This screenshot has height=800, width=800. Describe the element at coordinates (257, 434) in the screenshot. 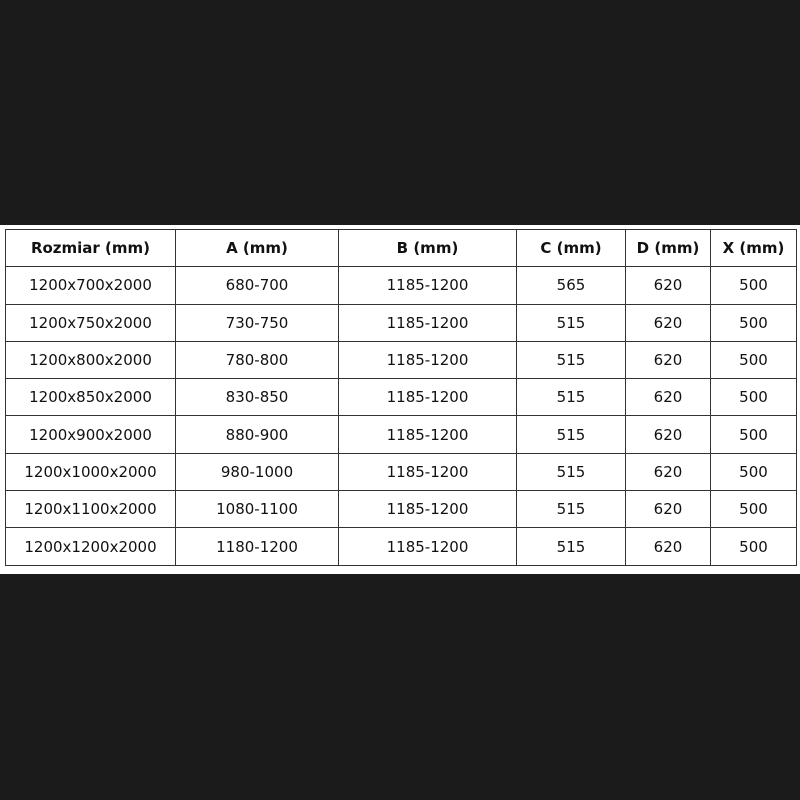

I see `table-cell: 880-900` at that location.